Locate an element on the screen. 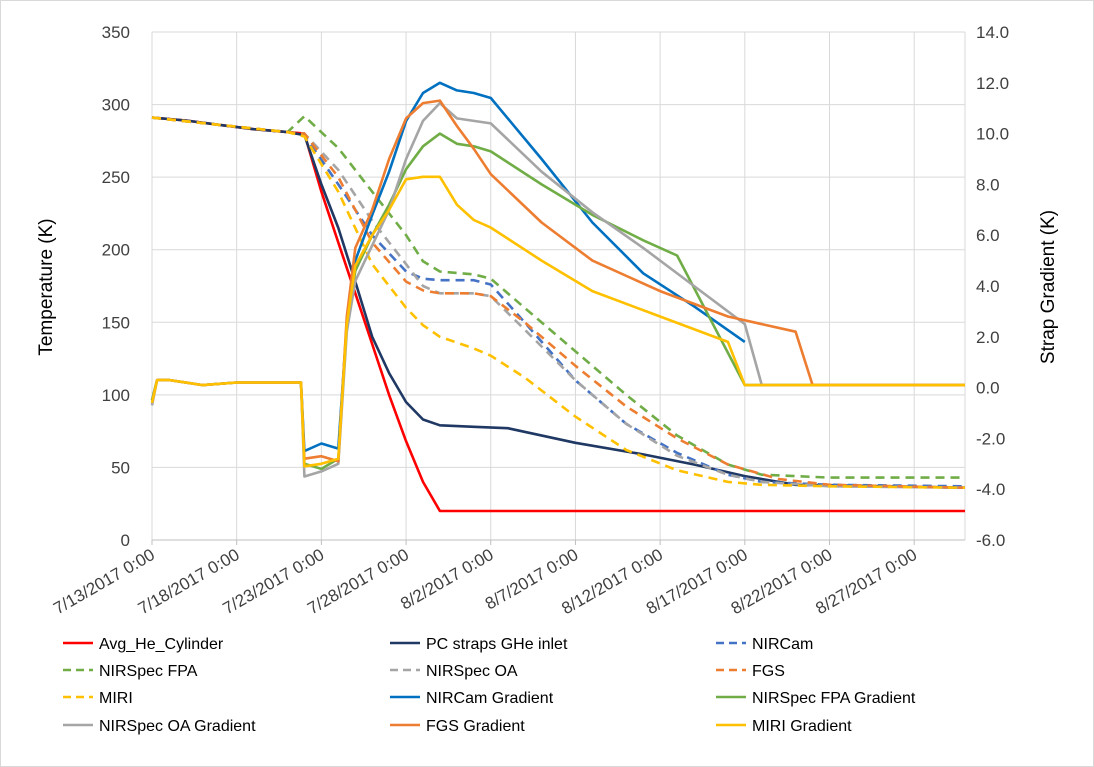 This screenshot has width=1094, height=767. y2-tick-label: -6.0 is located at coordinates (990, 540).